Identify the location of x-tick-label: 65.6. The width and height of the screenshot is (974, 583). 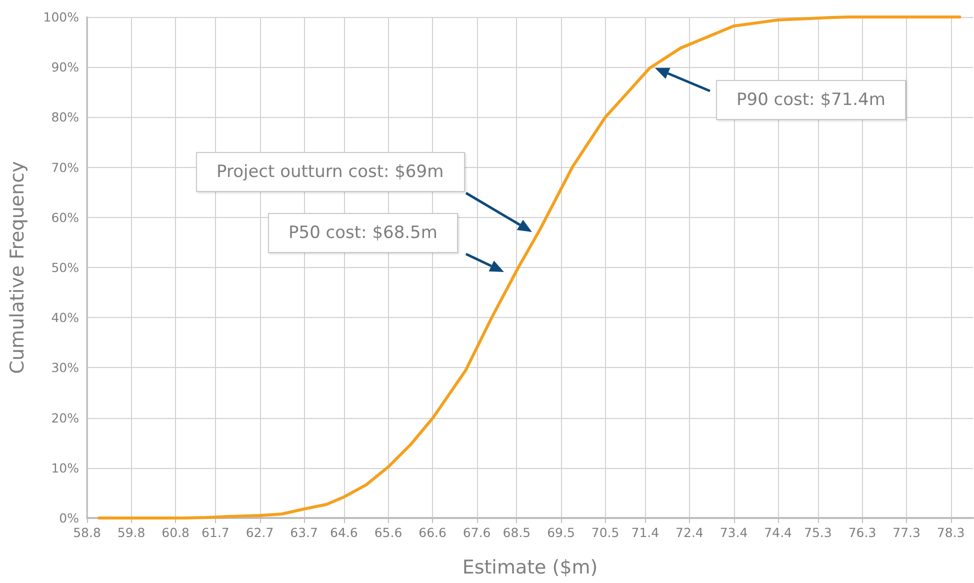
(388, 532).